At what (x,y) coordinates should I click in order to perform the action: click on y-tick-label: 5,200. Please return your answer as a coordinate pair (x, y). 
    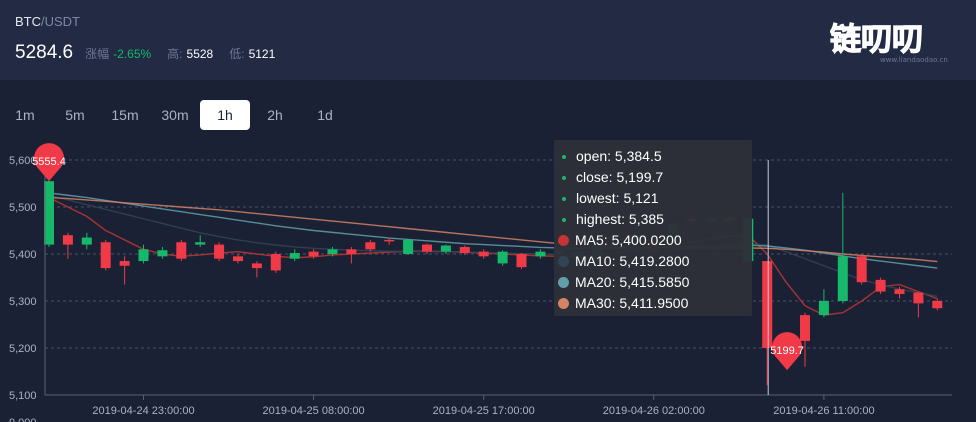
    Looking at the image, I should click on (23, 349).